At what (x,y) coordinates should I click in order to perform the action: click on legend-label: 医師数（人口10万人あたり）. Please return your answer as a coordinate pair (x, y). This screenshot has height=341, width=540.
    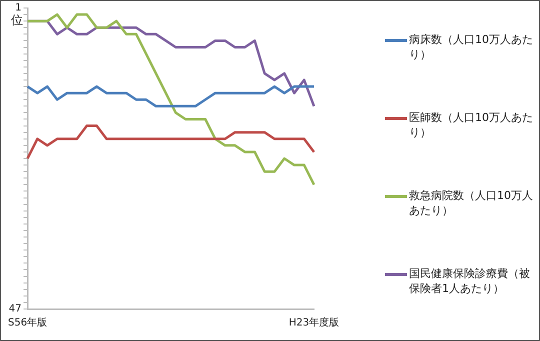
    Looking at the image, I should click on (471, 125).